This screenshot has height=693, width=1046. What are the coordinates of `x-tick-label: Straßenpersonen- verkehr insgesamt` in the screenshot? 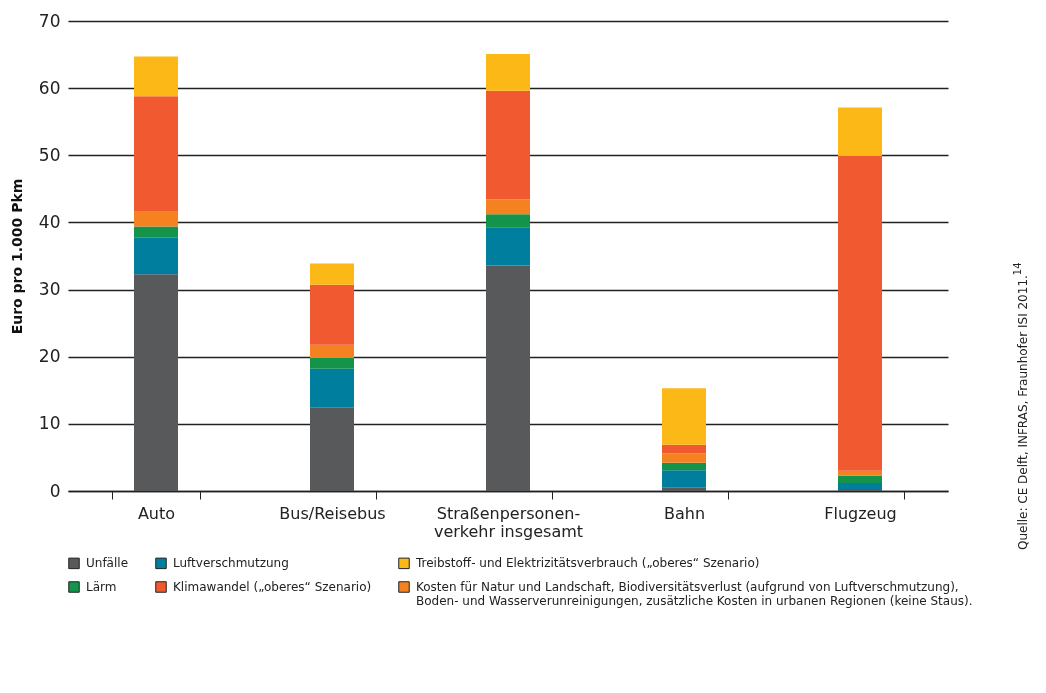 It's located at (508, 522).